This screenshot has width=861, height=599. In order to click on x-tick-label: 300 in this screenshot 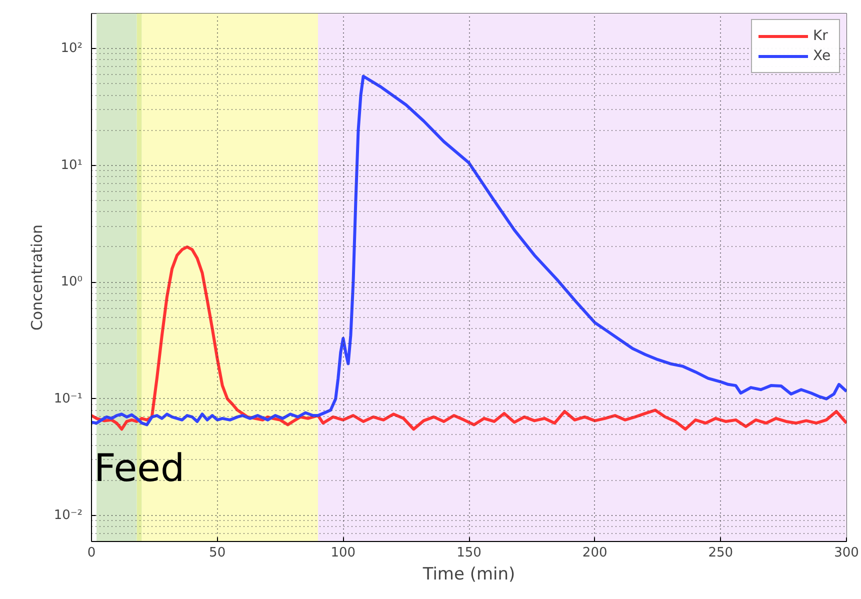, I will do `click(846, 553)`.